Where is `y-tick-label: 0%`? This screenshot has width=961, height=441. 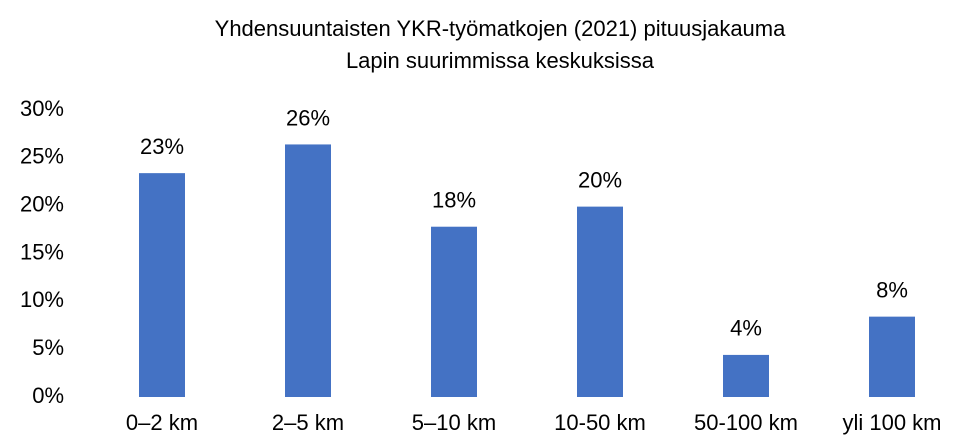
y-tick-label: 0% is located at coordinates (48, 395).